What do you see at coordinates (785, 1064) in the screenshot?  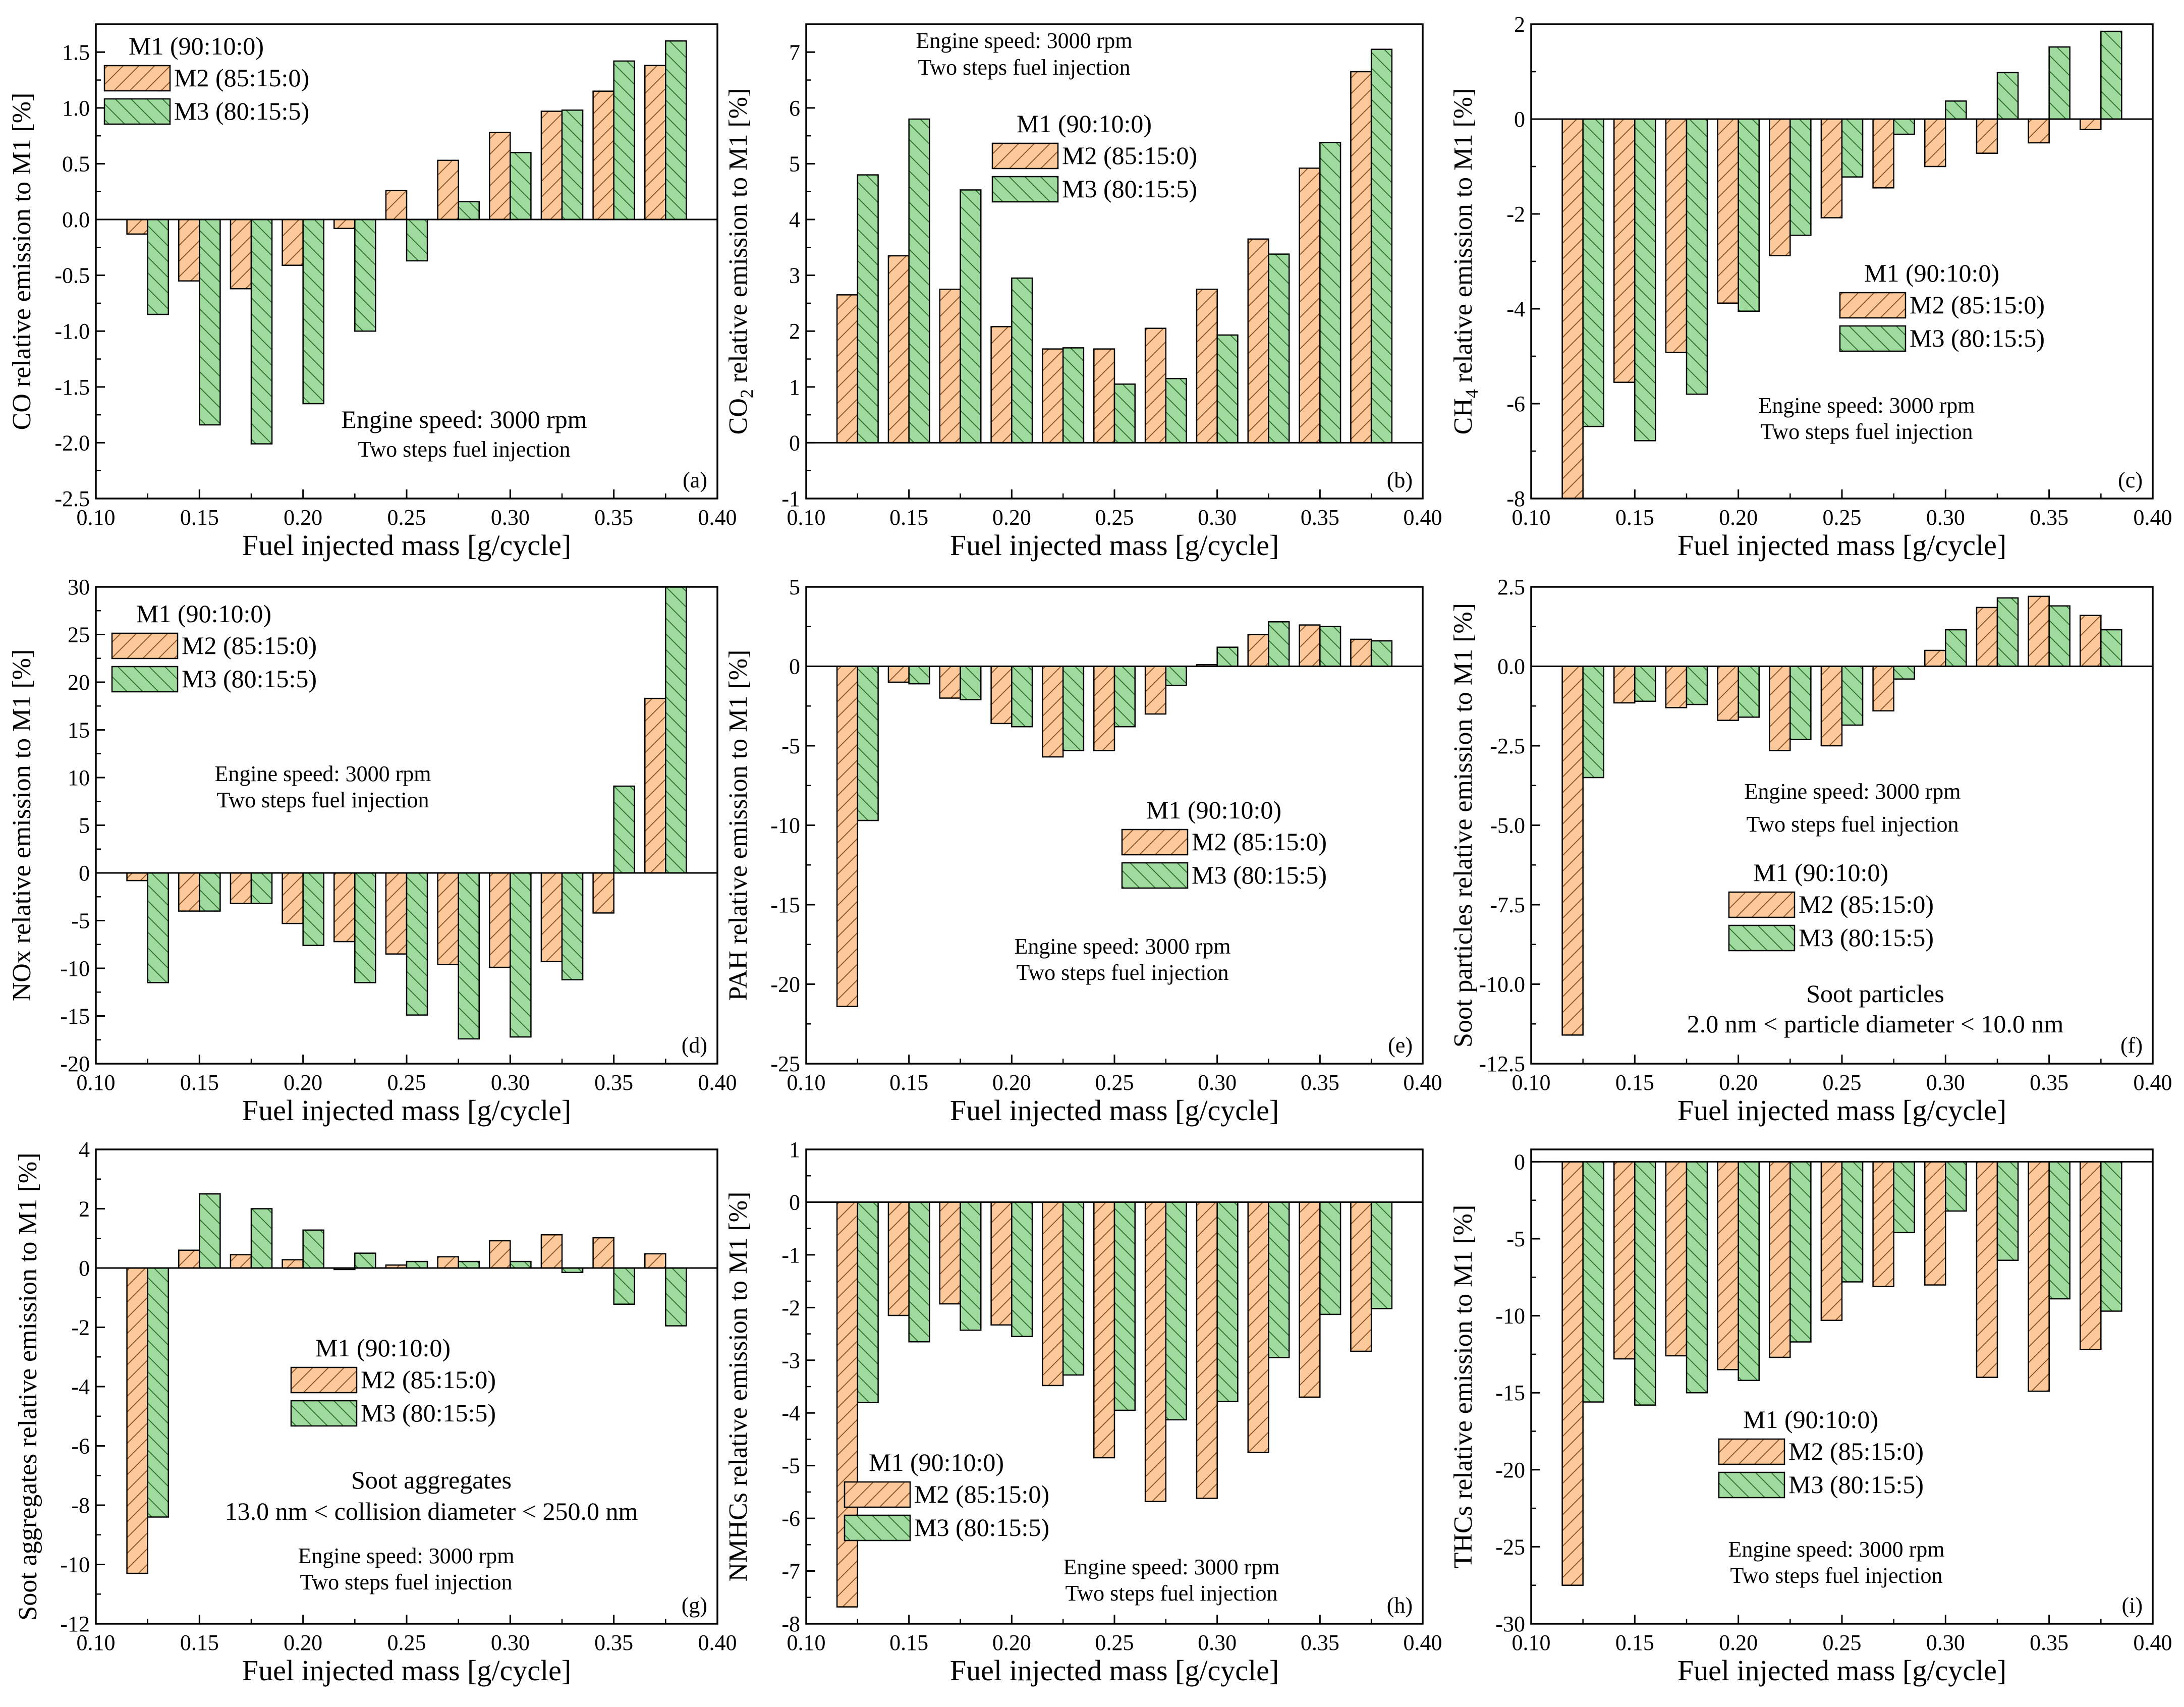 I see `ytick-label: -25` at bounding box center [785, 1064].